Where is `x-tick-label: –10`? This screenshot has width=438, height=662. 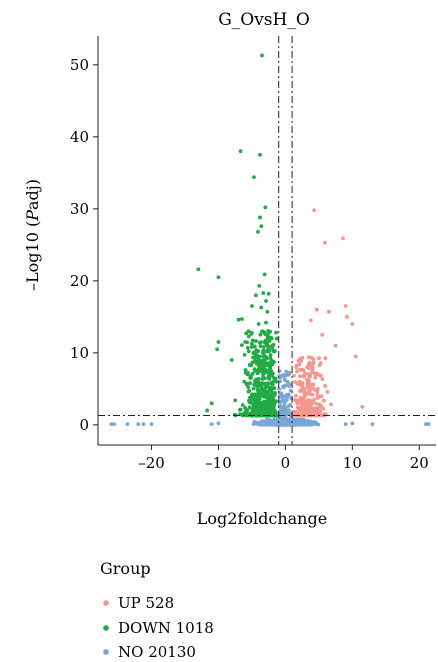 x-tick-label: –10 is located at coordinates (218, 463).